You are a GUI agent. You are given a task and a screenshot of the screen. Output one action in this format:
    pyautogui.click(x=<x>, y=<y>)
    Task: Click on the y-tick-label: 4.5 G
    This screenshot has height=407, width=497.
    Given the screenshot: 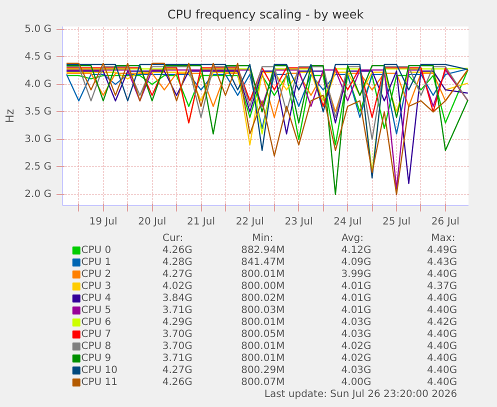 What is the action you would take?
    pyautogui.click(x=38, y=56)
    